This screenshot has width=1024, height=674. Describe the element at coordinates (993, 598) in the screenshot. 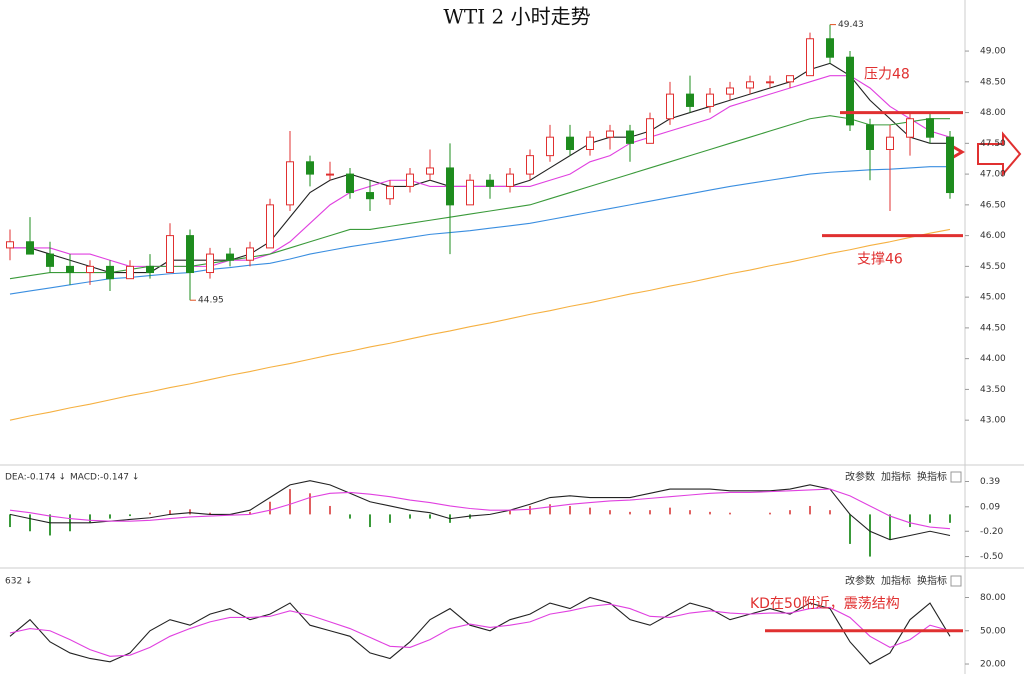

I see `y-tick-label: 80.00` at that location.